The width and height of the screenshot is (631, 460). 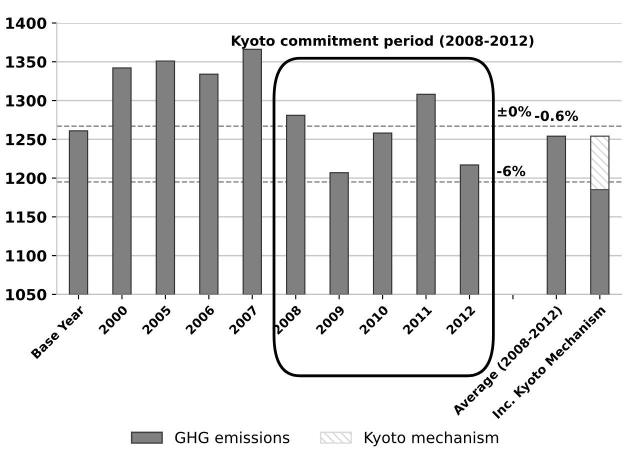 I want to click on y-tick-label: 1400, so click(x=26, y=23).